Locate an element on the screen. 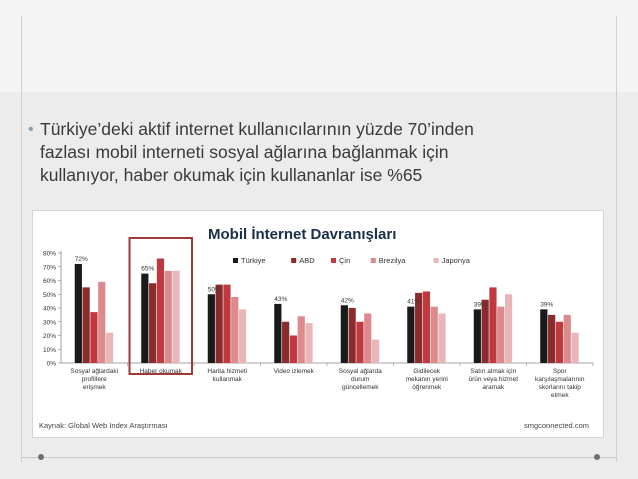 The image size is (638, 479). corner-dot-right is located at coordinates (597, 457).